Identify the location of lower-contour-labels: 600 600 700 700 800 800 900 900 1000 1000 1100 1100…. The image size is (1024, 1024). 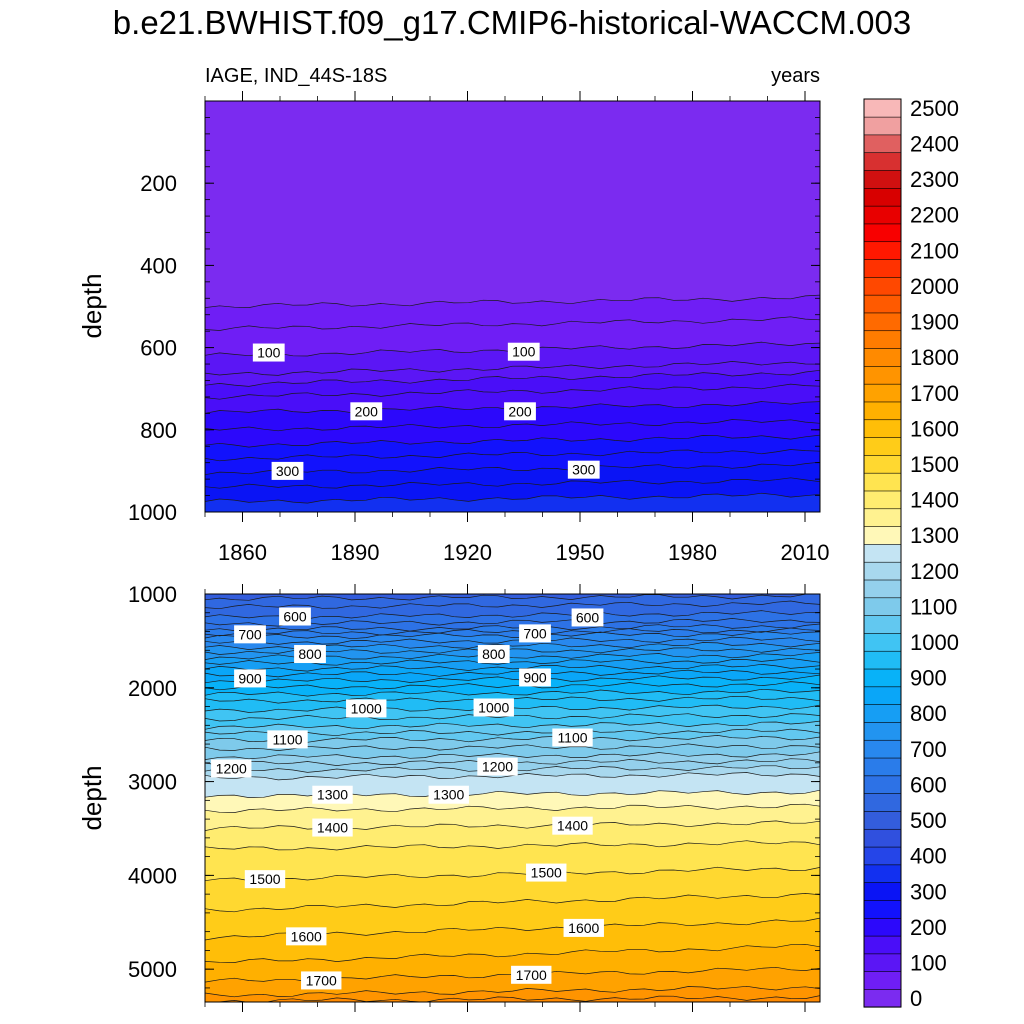
(407, 798).